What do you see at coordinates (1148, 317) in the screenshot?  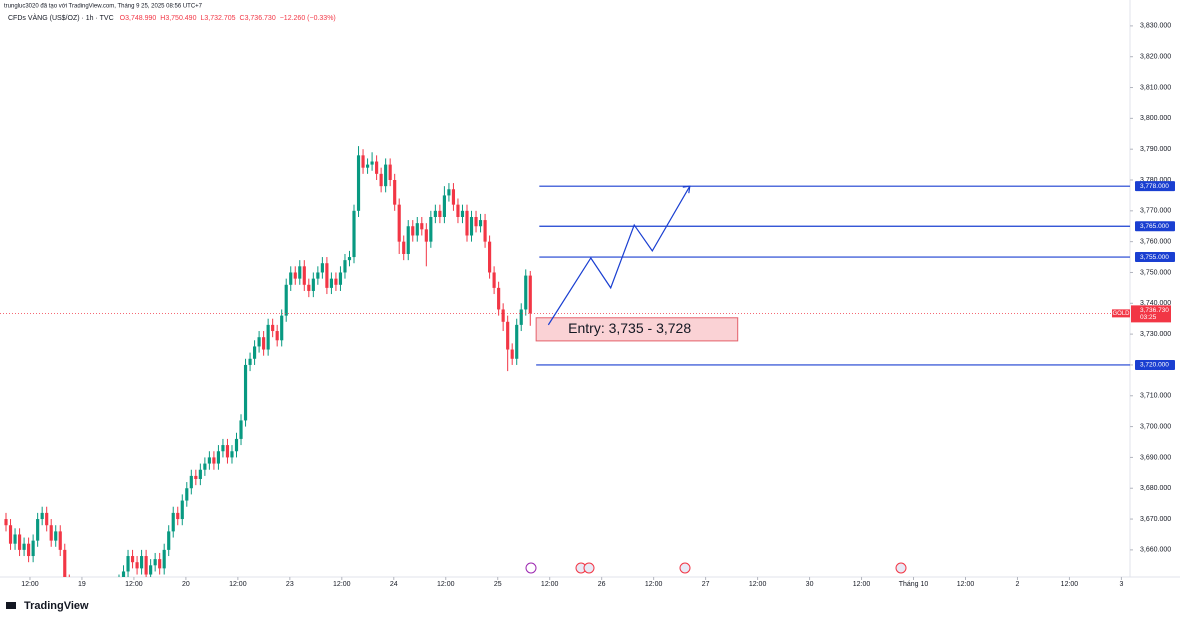 I see `countdown-label: 03:25` at bounding box center [1148, 317].